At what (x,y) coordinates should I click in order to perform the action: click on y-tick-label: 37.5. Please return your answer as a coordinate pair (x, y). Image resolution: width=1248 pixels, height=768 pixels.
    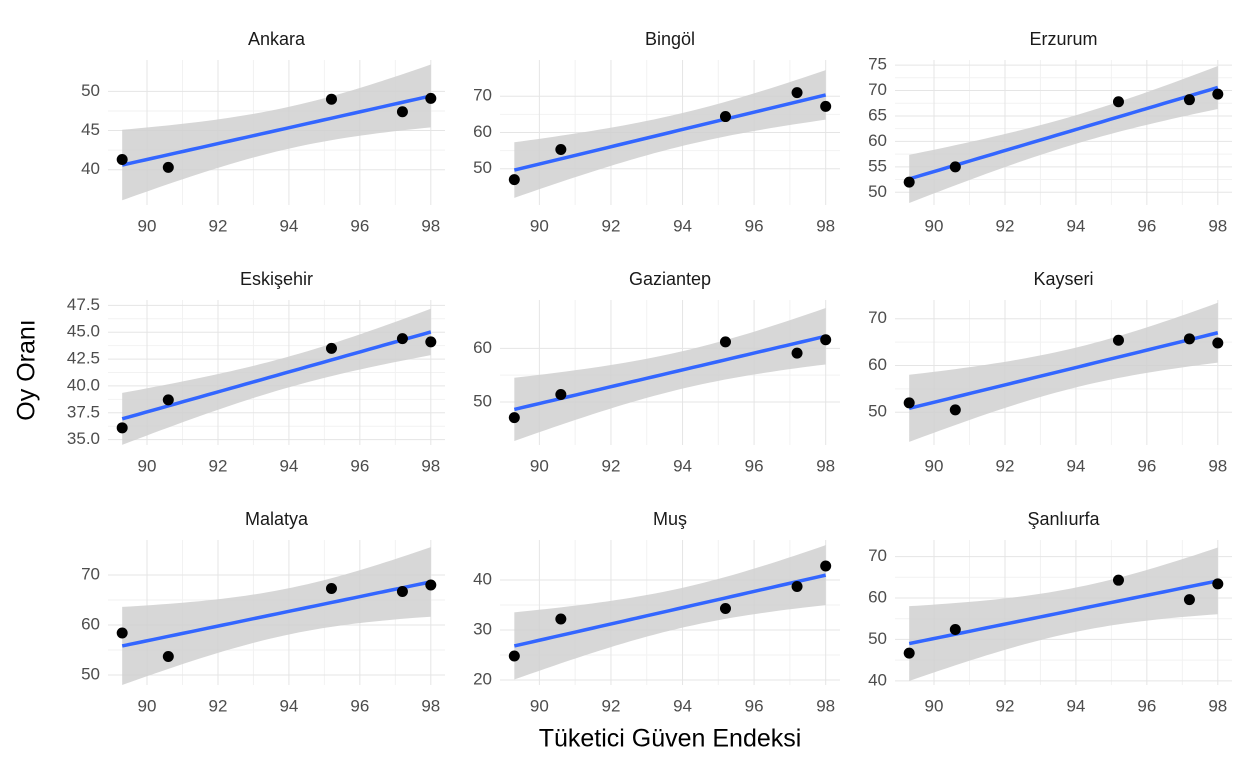
    Looking at the image, I should click on (83, 411).